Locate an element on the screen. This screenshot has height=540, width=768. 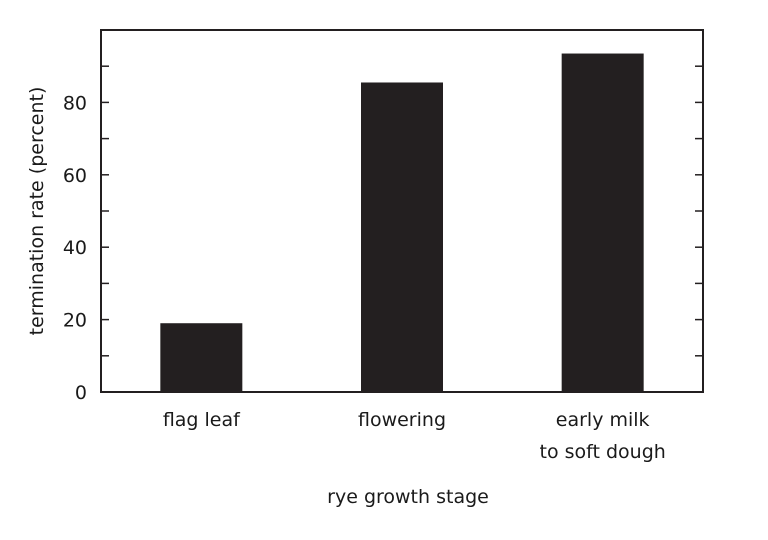
y-tick-label-60: 60 is located at coordinates (75, 176).